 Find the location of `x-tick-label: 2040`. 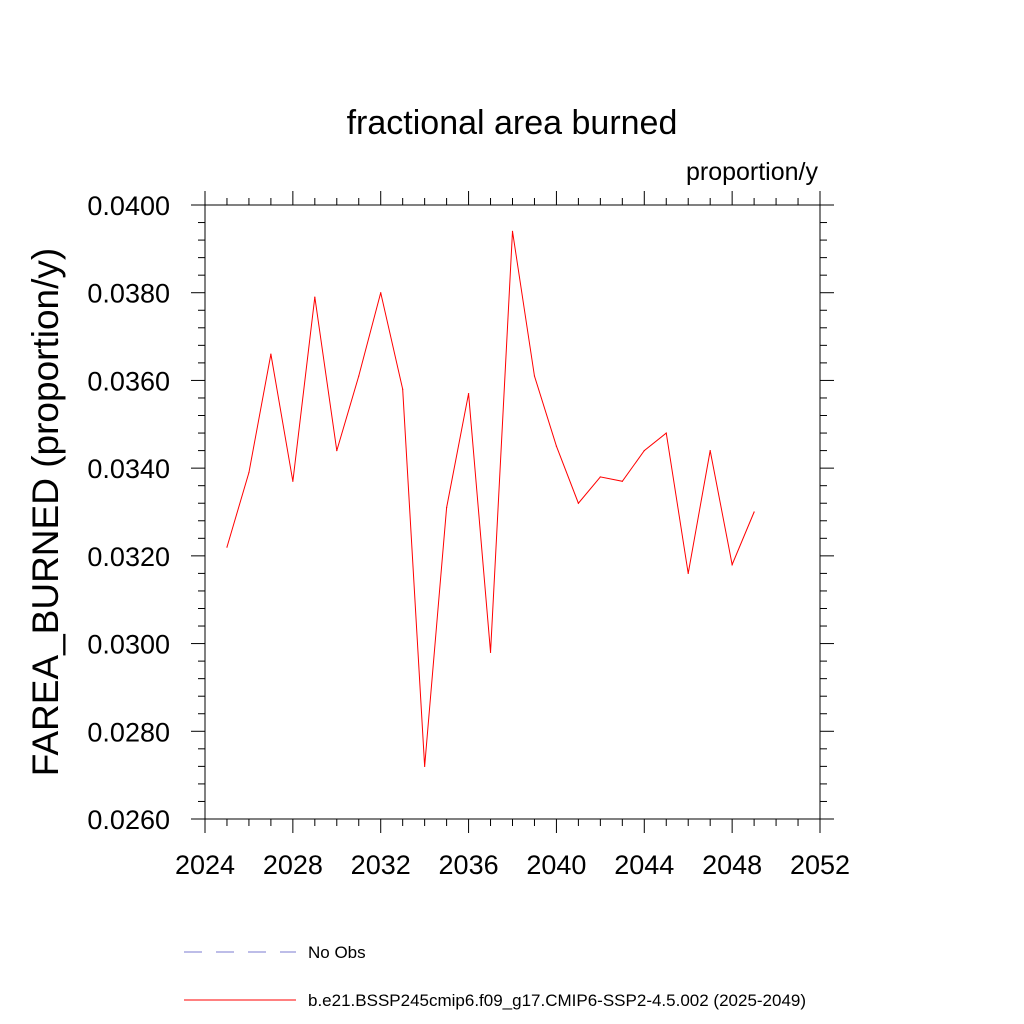

x-tick-label: 2040 is located at coordinates (556, 865).